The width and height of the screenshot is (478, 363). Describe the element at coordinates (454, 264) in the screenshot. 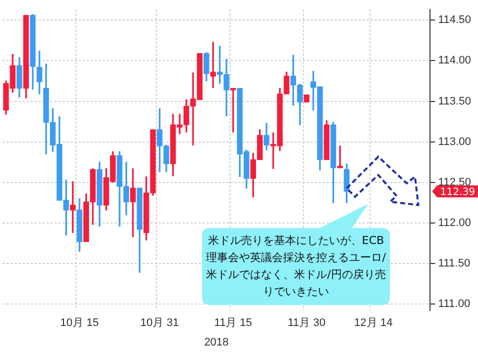

I see `y-tick-label: 111.50` at that location.